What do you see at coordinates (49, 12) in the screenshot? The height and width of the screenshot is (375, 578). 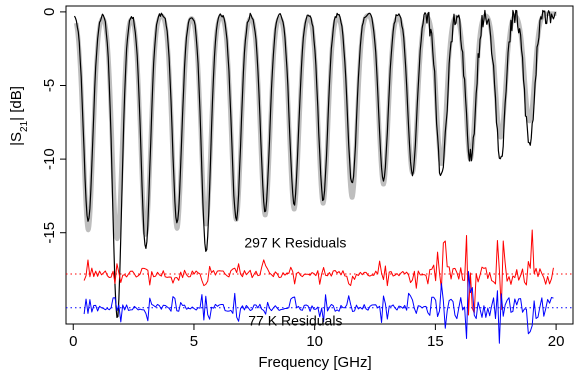 I see `y-tick-label: 0` at bounding box center [49, 12].